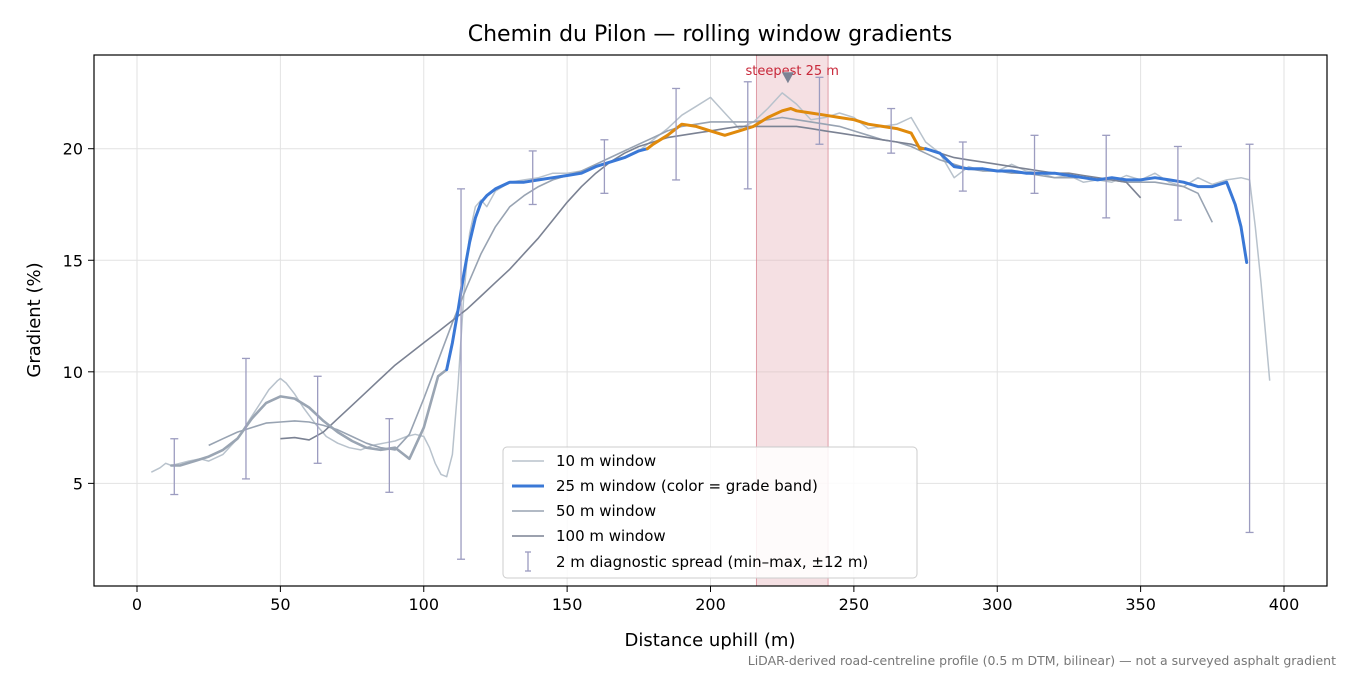  What do you see at coordinates (606, 461) in the screenshot?
I see `legend-label-10m: 10 m window` at bounding box center [606, 461].